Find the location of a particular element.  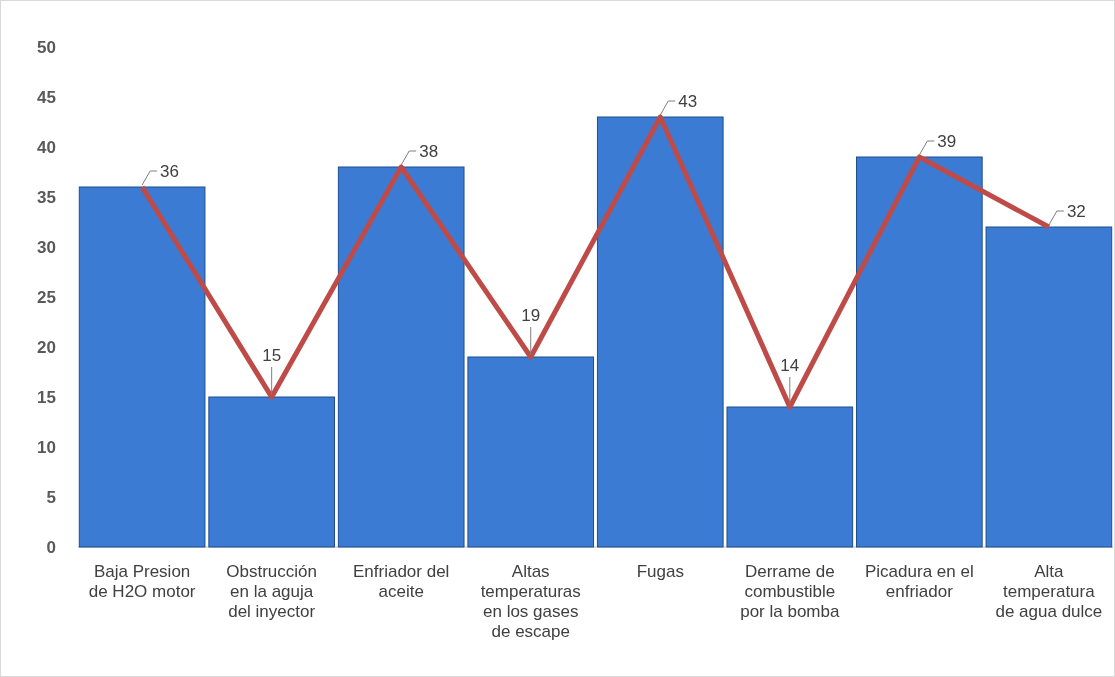

data-label: 39 is located at coordinates (947, 141).